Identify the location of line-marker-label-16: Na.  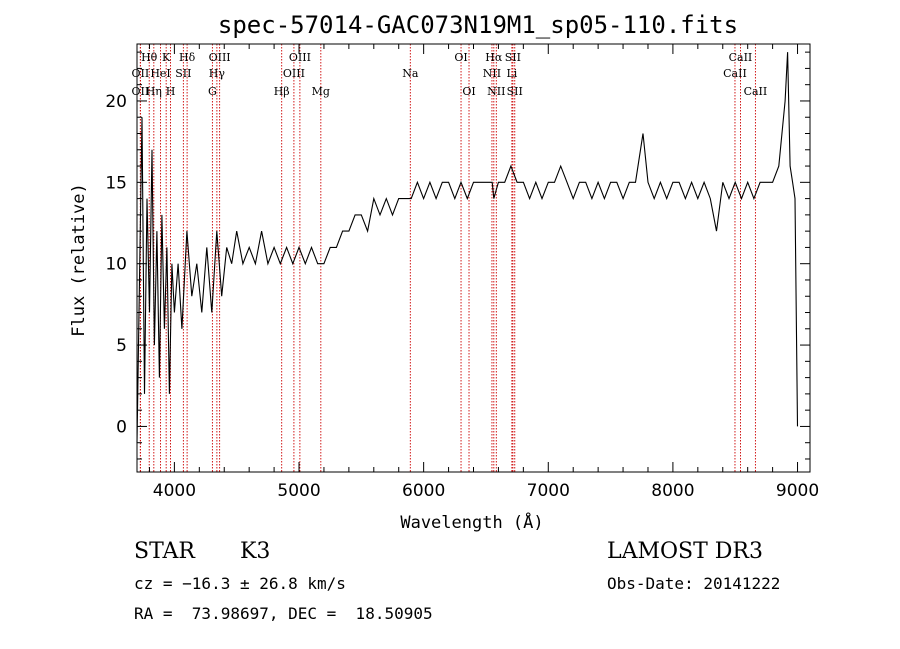
(410, 73).